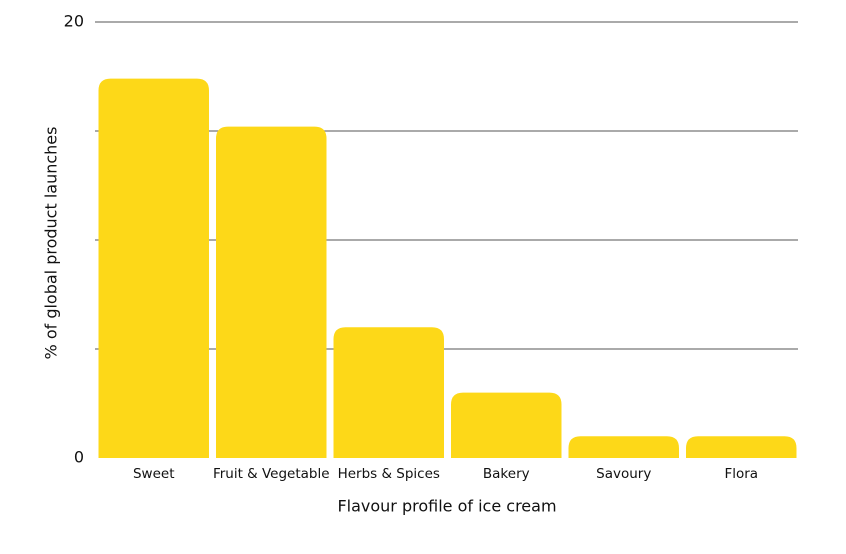  Describe the element at coordinates (623, 474) in the screenshot. I see `x-tick-label: Savoury` at that location.